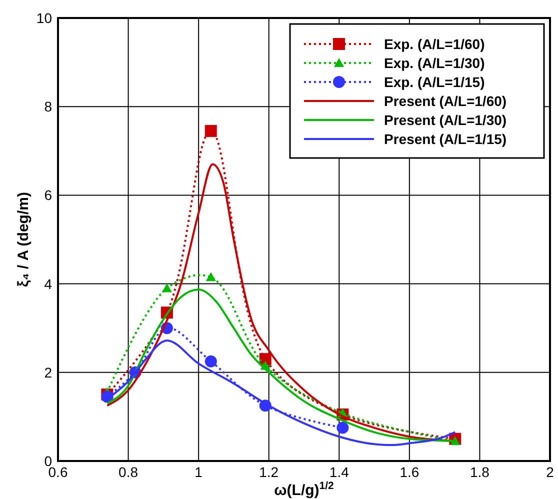 This screenshot has height=499, width=558. Describe the element at coordinates (23, 239) in the screenshot. I see `y-axis-title: ξ₄ / A (deg/m)` at that location.